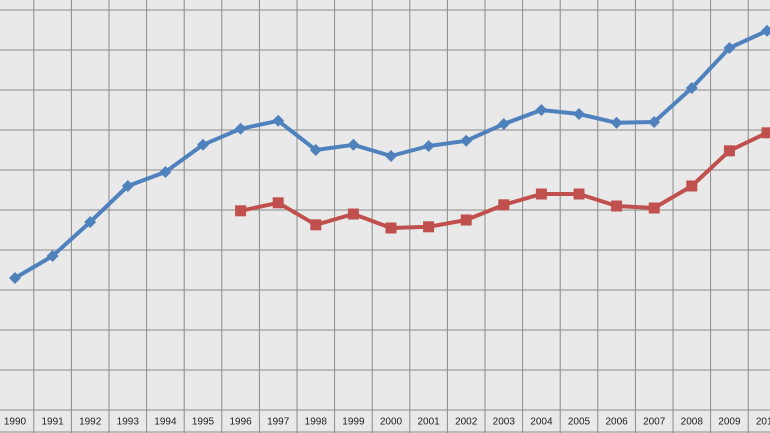 This screenshot has width=770, height=433. Describe the element at coordinates (692, 422) in the screenshot. I see `x-tick-label: 2008` at that location.